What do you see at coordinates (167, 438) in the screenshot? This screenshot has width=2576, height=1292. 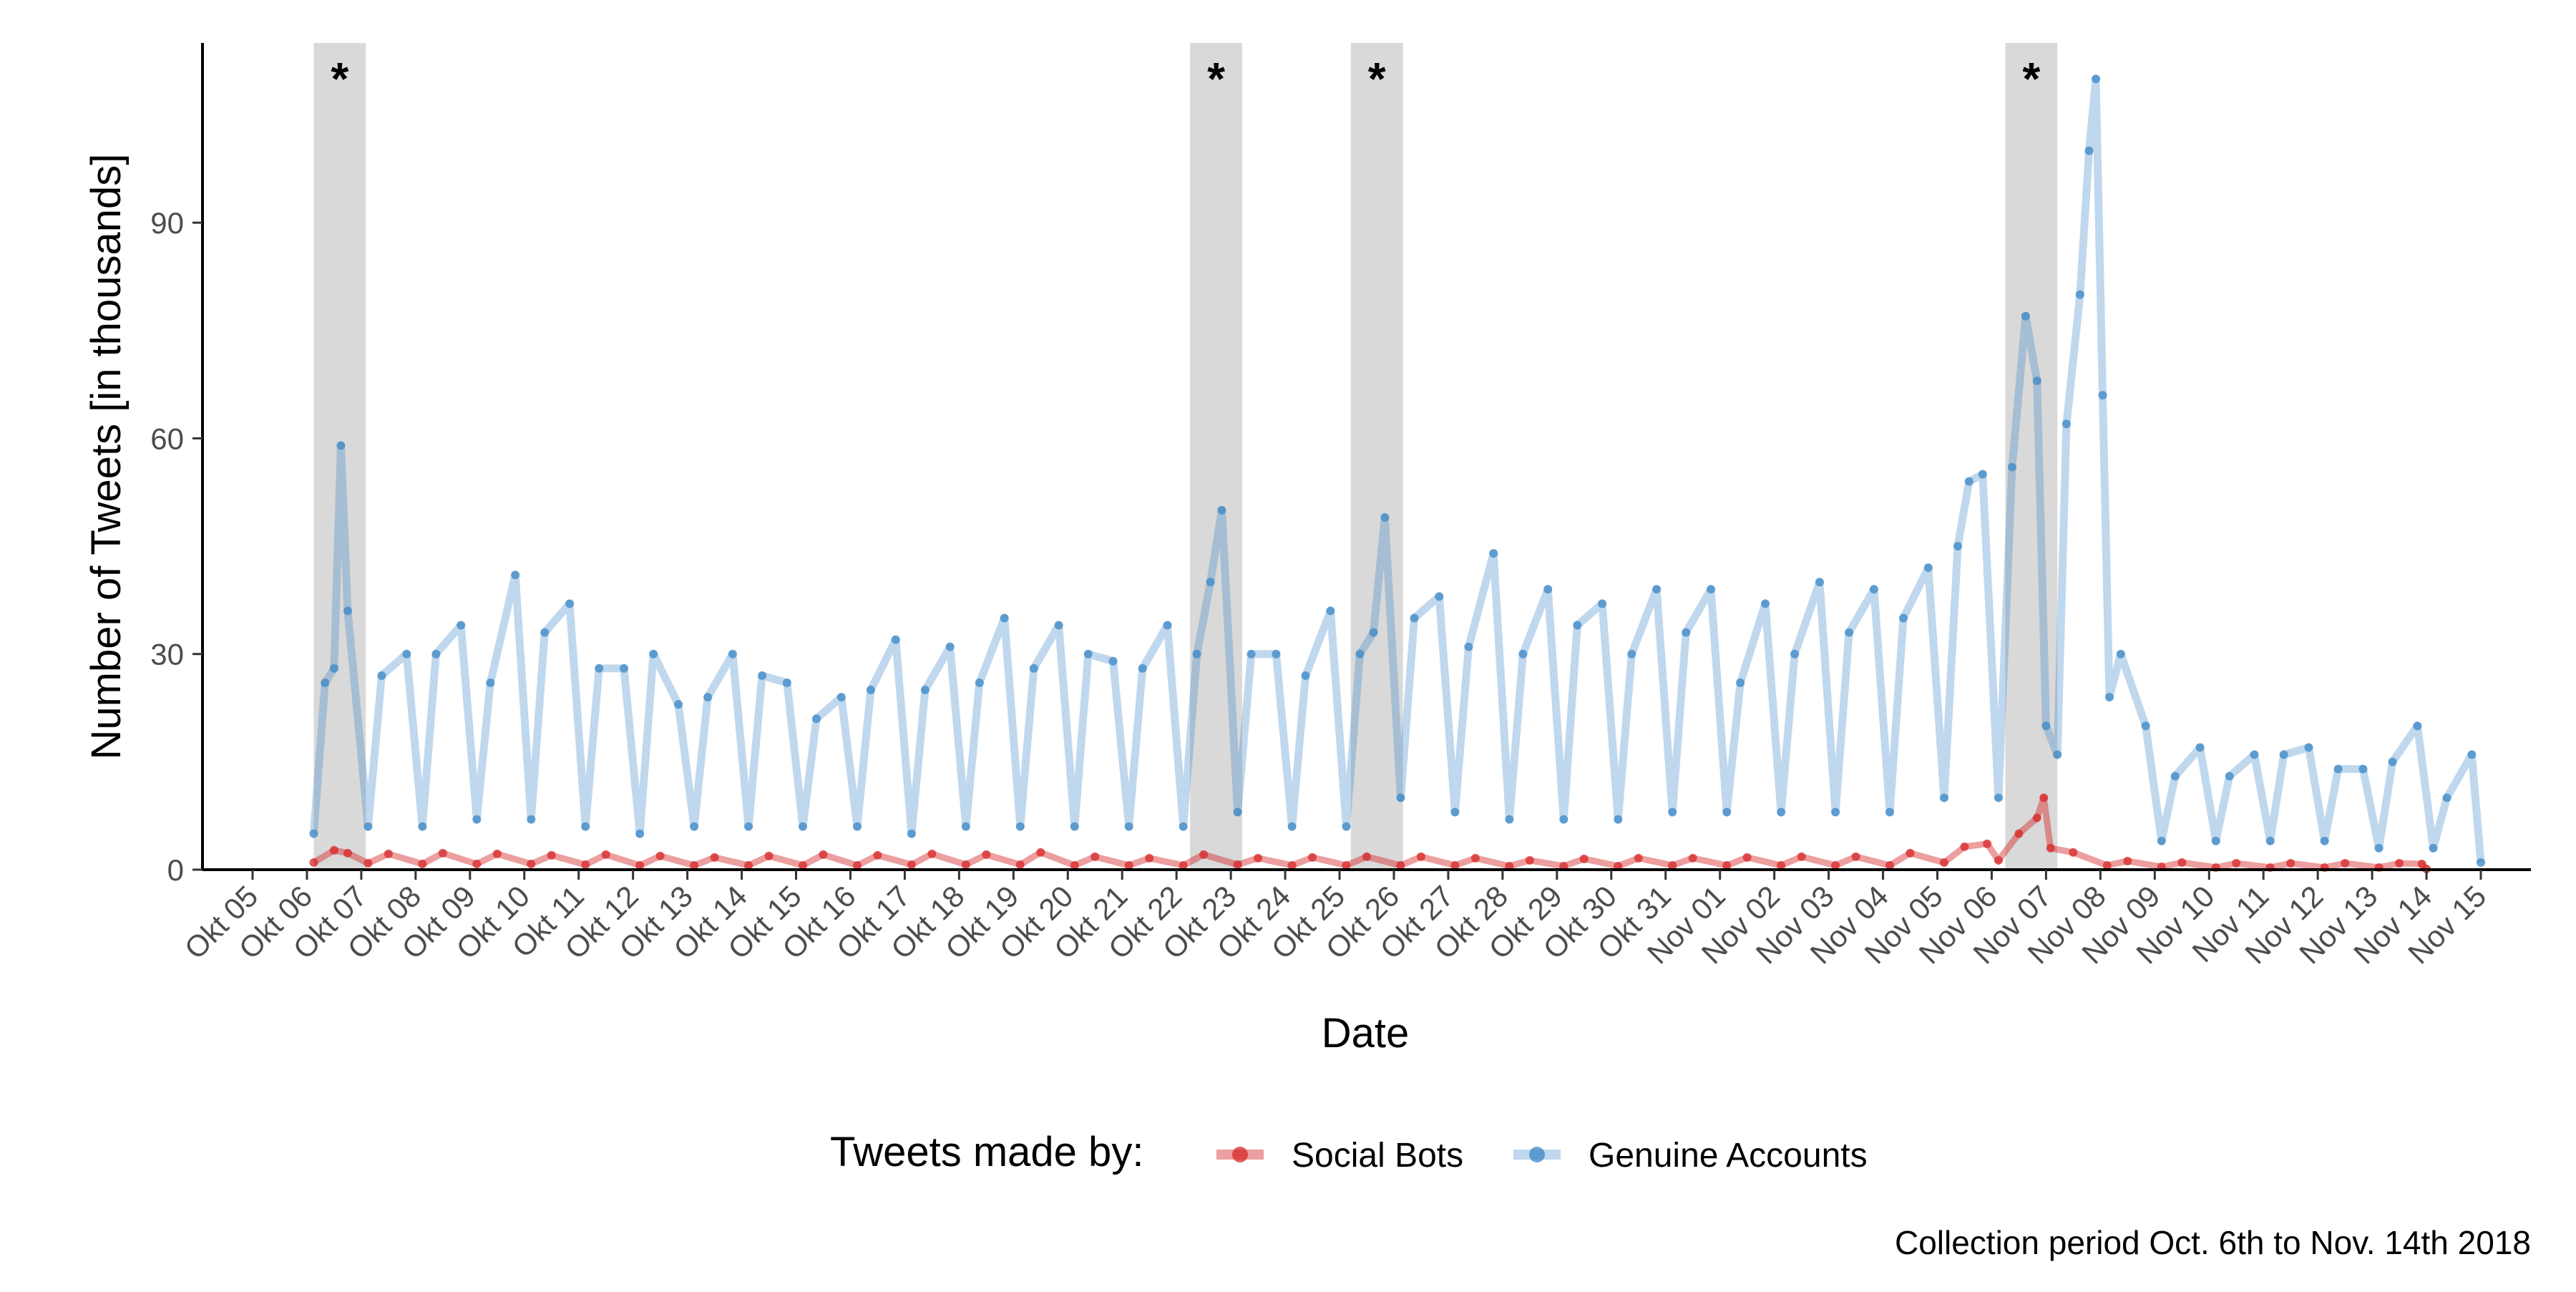 I see `y-tick-label: 60` at bounding box center [167, 438].